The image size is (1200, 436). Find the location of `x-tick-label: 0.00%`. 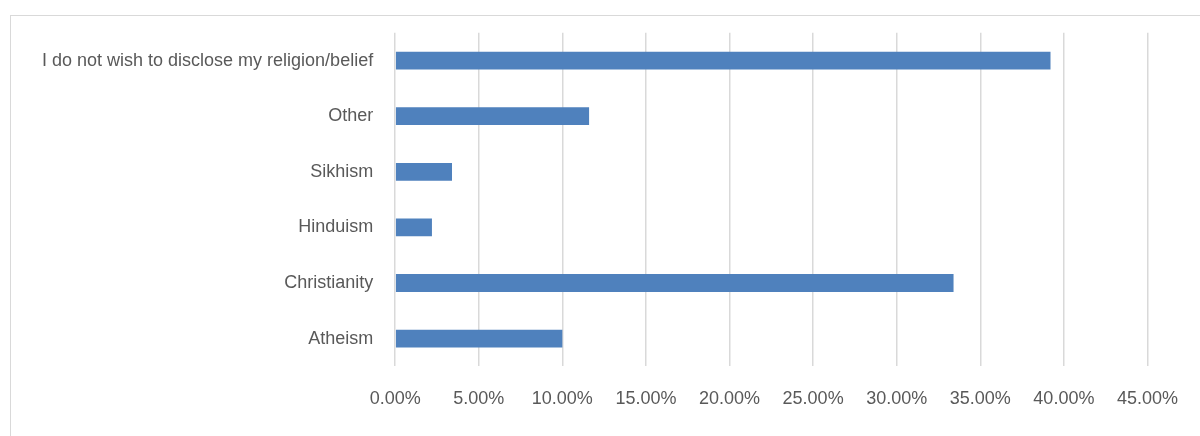

x-tick-label: 0.00% is located at coordinates (395, 398).